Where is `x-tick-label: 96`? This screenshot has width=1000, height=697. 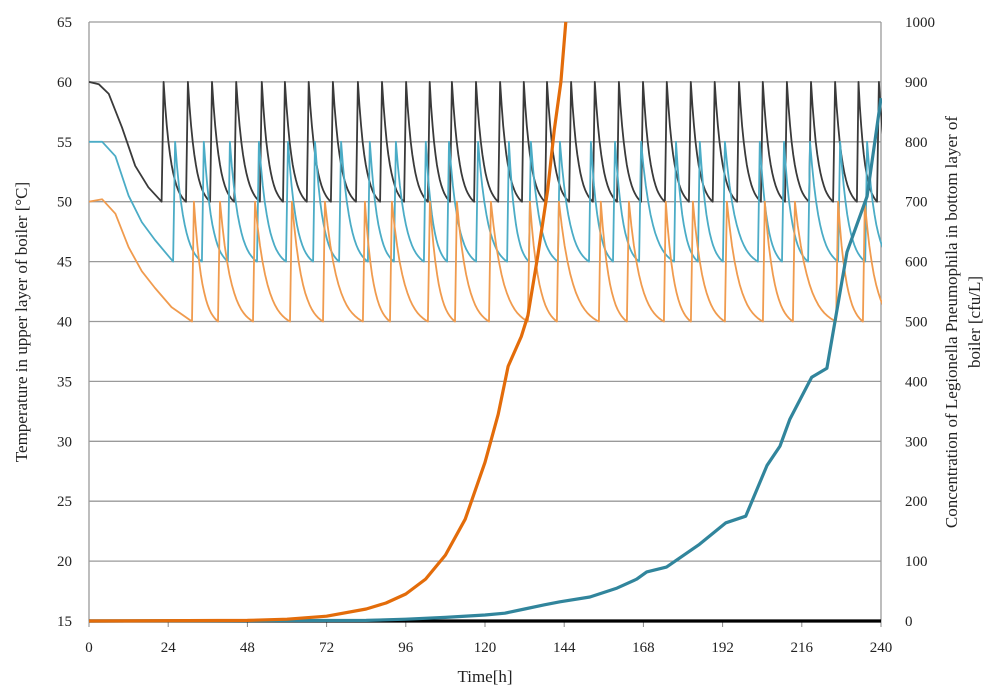 x-tick-label: 96 is located at coordinates (406, 648).